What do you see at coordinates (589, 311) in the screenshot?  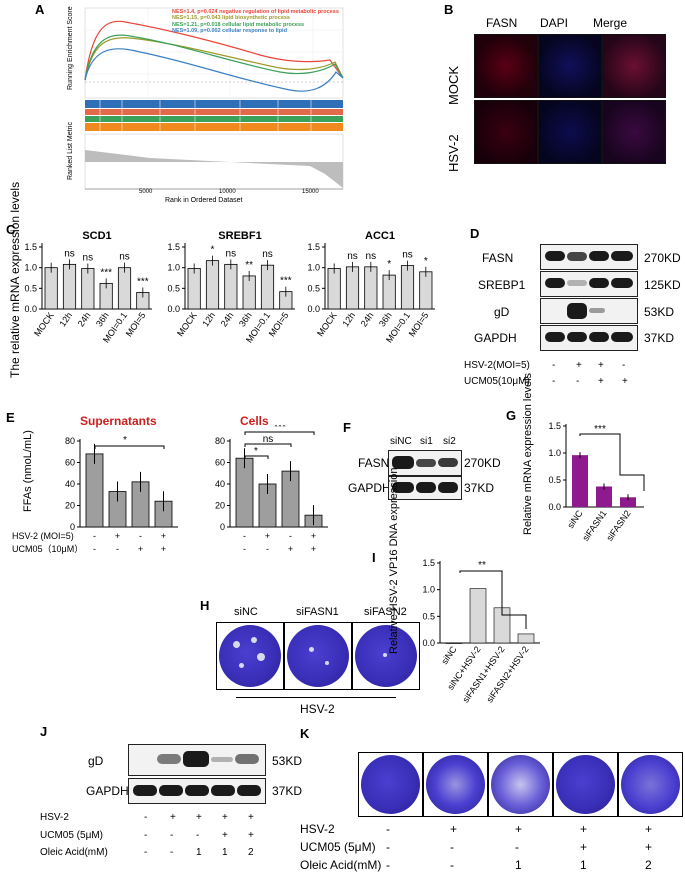 I see `wd-blot-gd` at bounding box center [589, 311].